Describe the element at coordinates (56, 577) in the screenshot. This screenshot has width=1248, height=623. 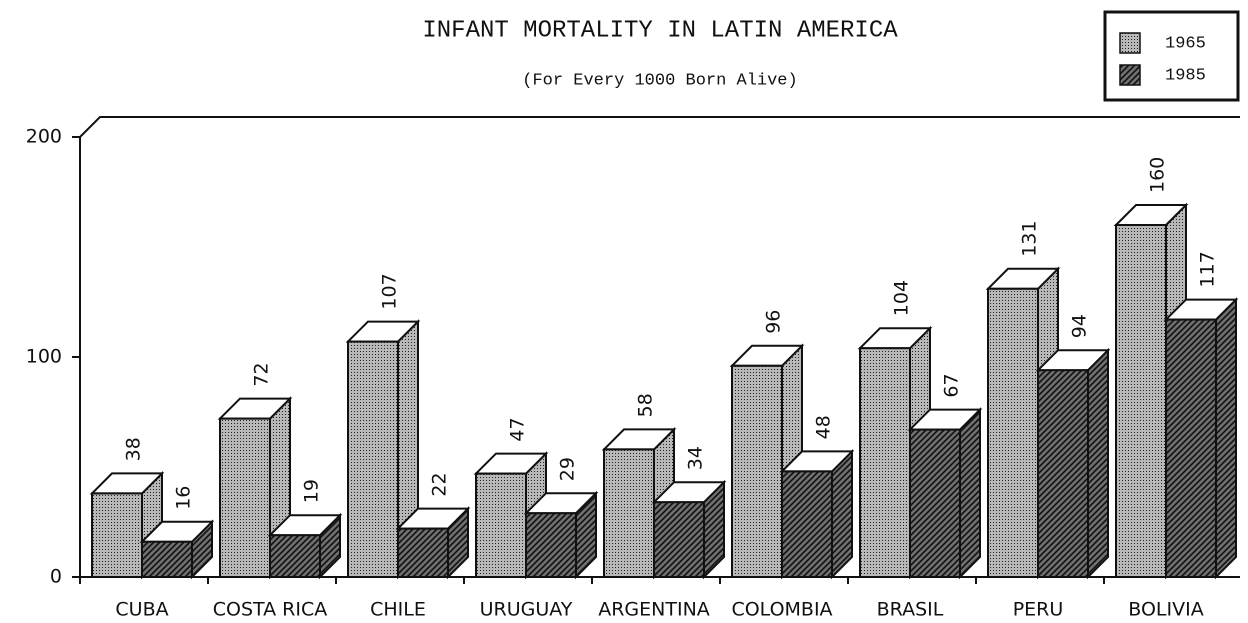
I see `y-tick-label: 0` at that location.